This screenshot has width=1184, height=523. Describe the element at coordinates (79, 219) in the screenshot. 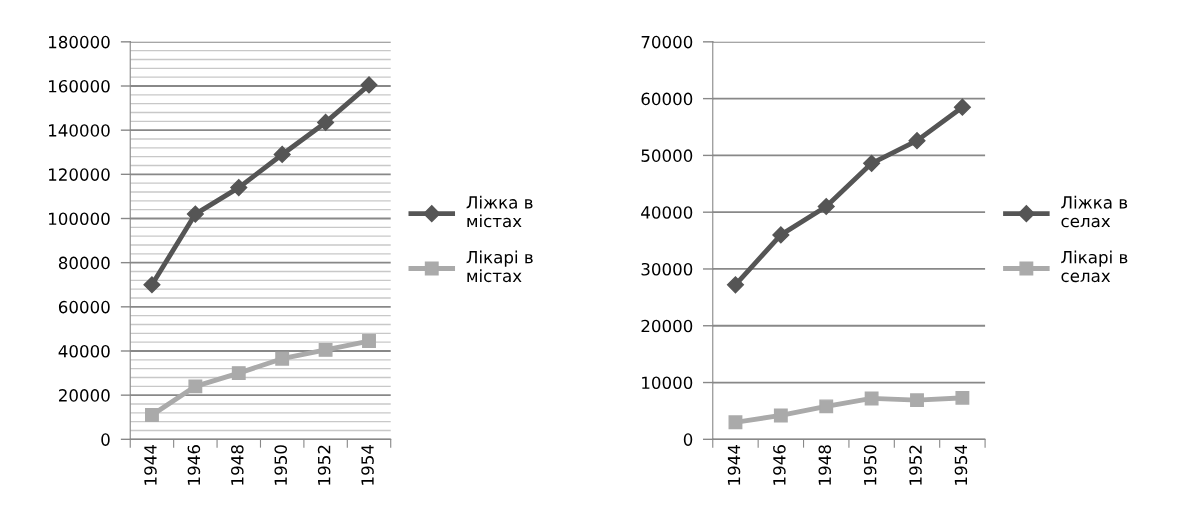

I see `y-tick-label: 100000` at that location.